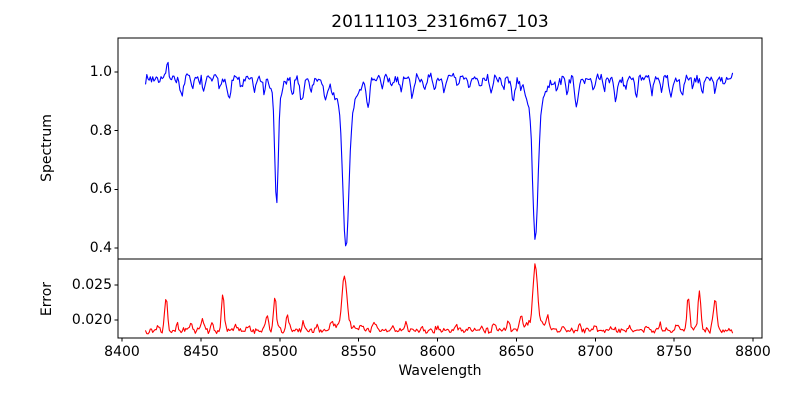  What do you see at coordinates (674, 352) in the screenshot?
I see `x-tick-label: 8750` at bounding box center [674, 352].